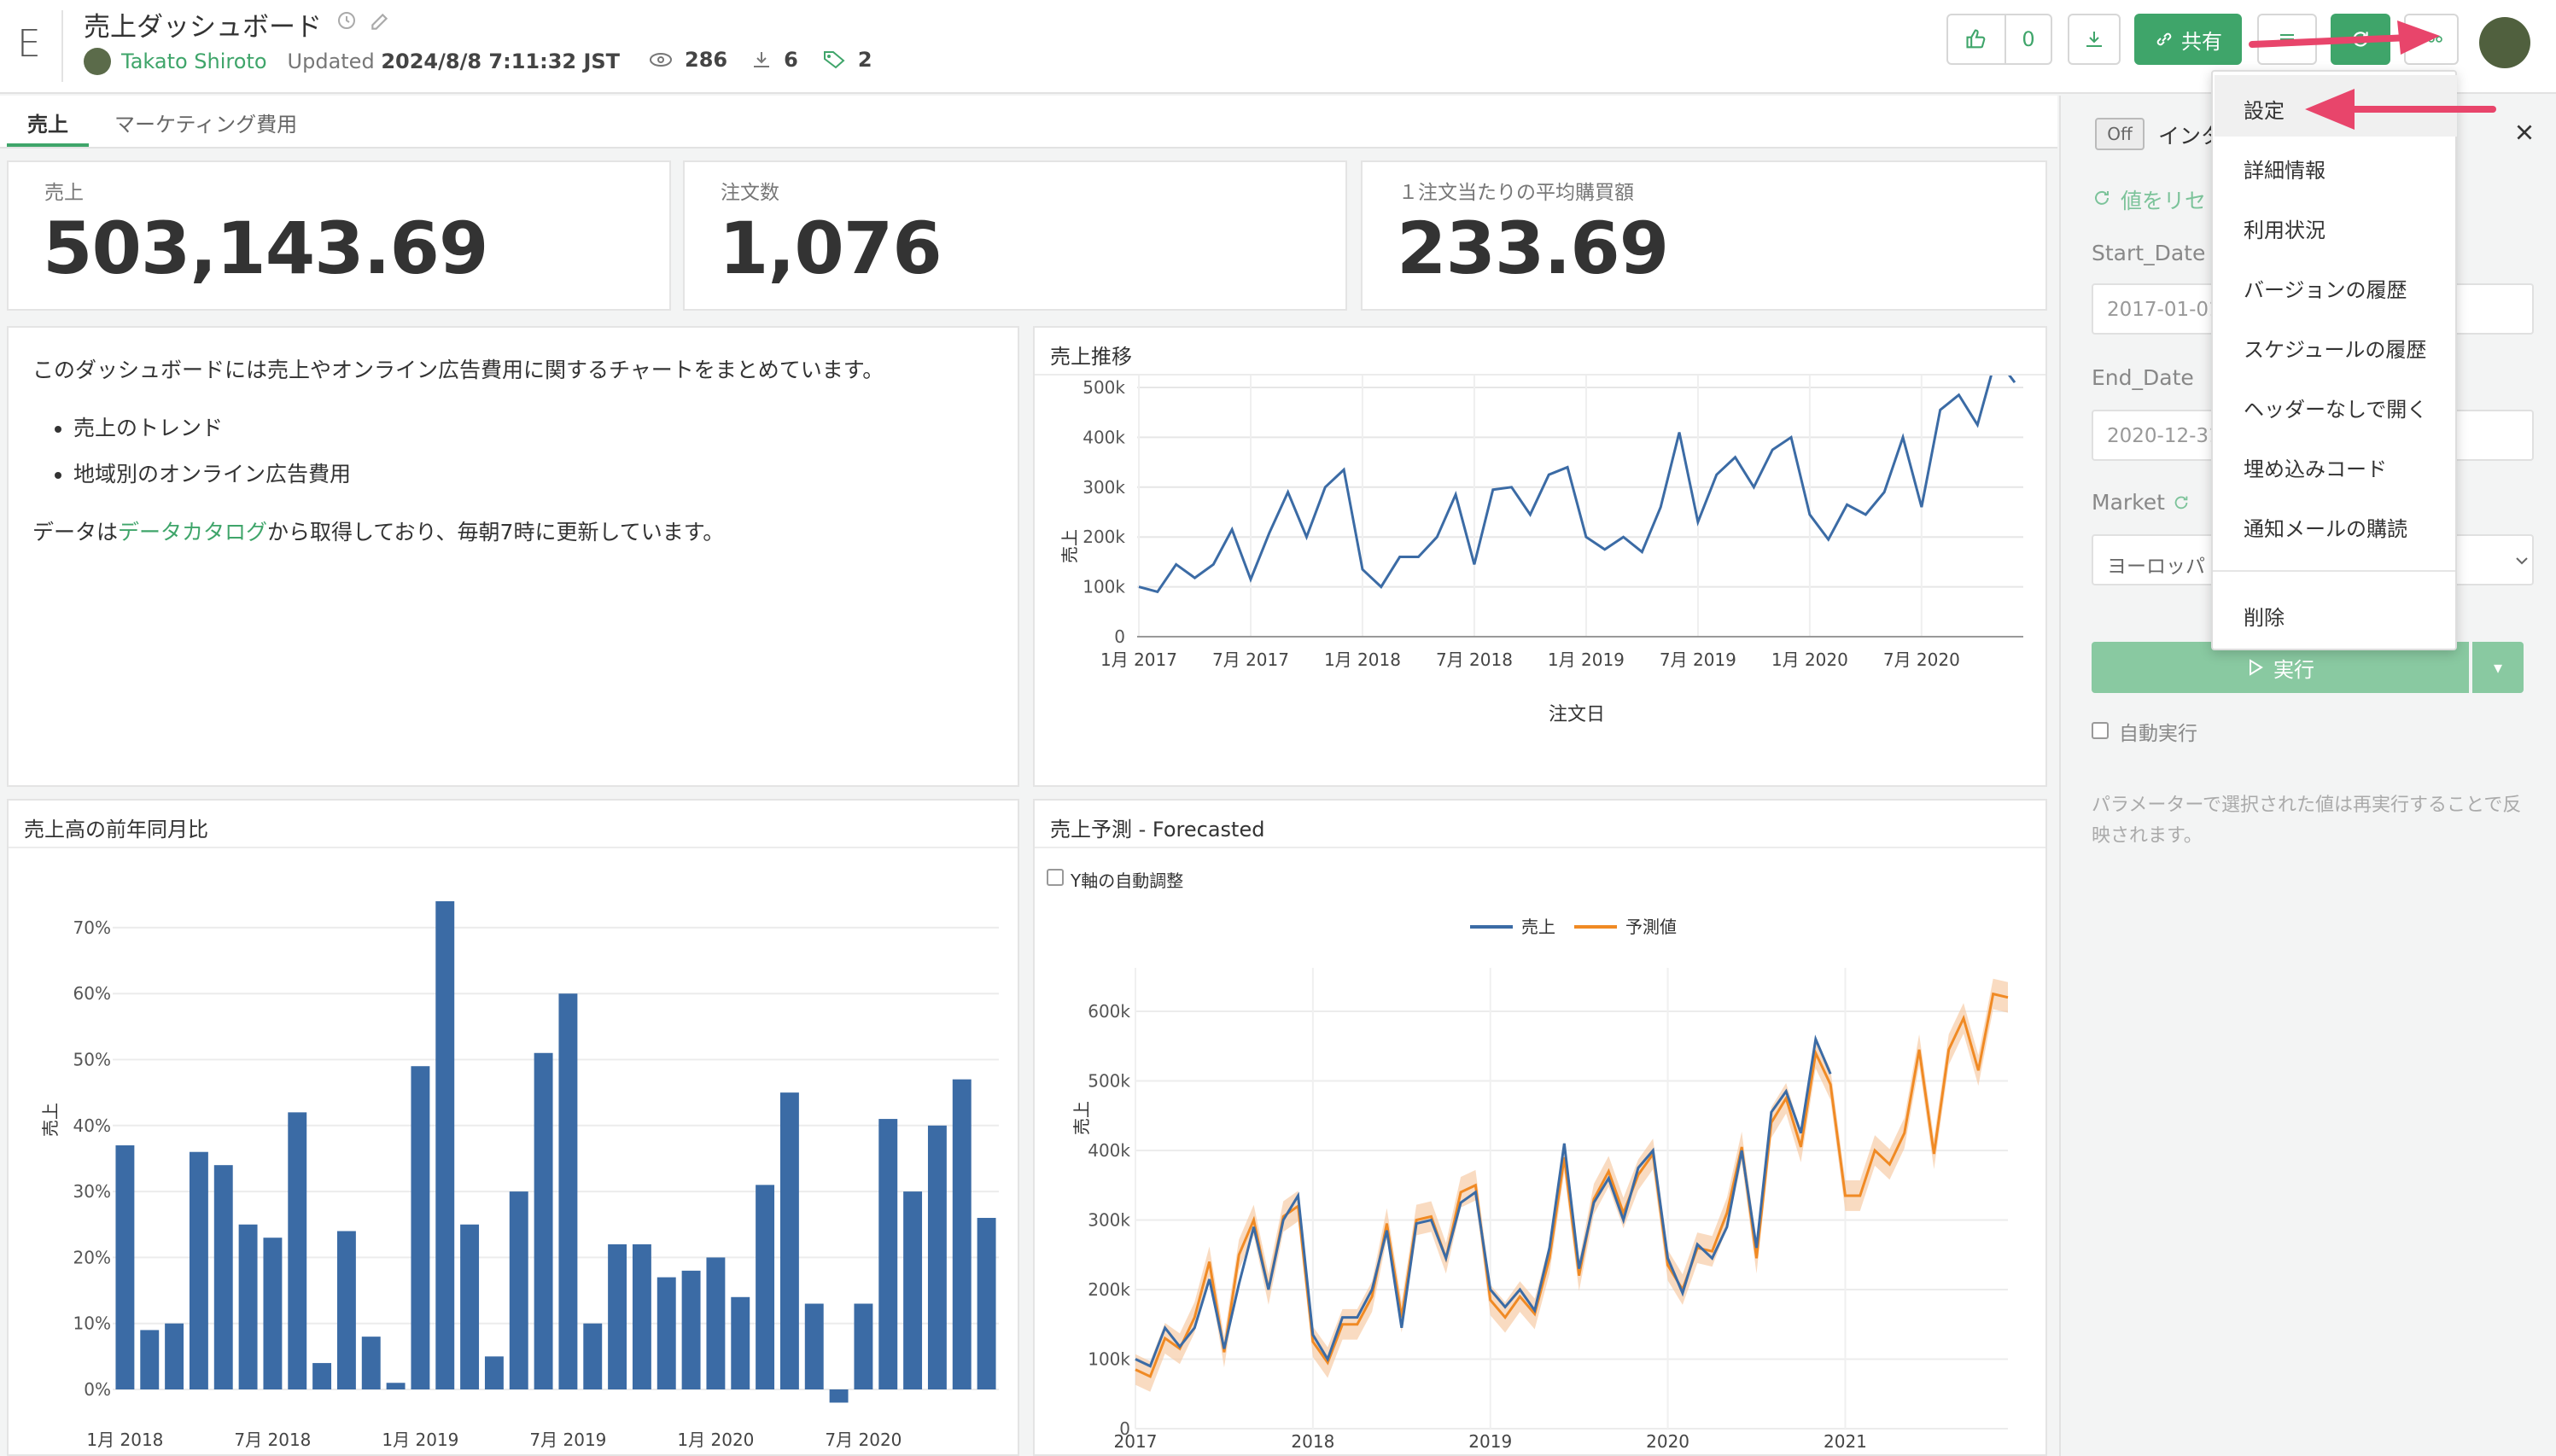 The image size is (2556, 1456). I want to click on x-tick-label: 2020, so click(1667, 1441).